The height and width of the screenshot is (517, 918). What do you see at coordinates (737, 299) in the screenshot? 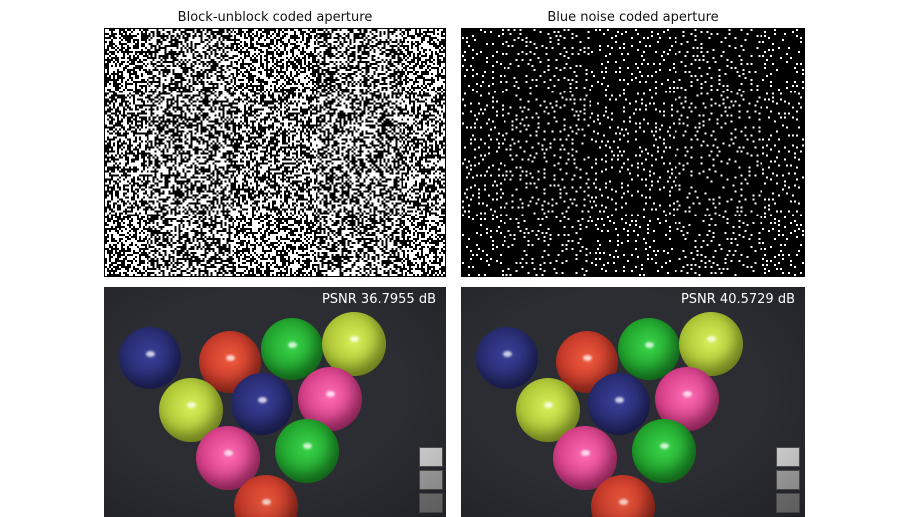
I see `psnr-label-right: PSNR 40.5729 dB` at bounding box center [737, 299].